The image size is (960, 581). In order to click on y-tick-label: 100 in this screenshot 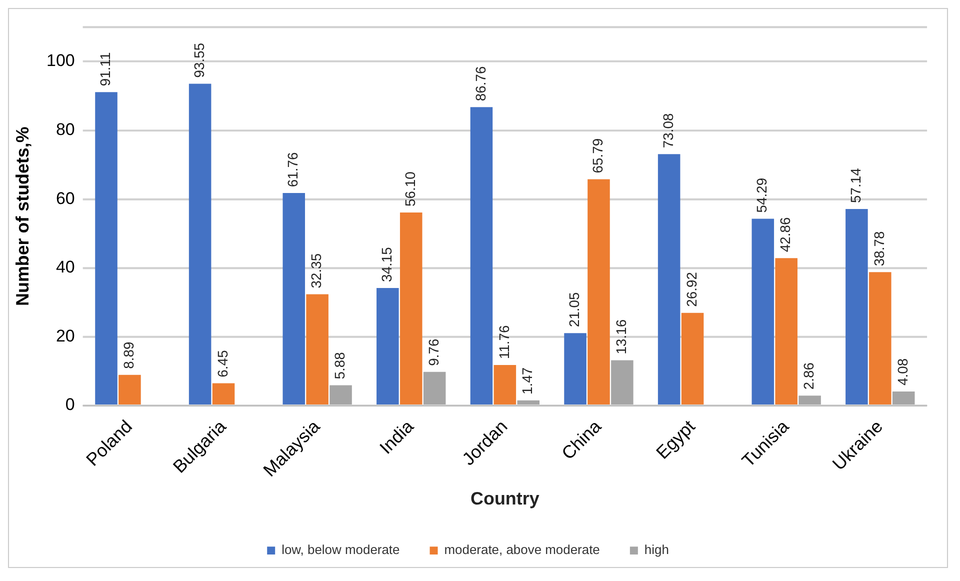, I will do `click(60, 60)`.